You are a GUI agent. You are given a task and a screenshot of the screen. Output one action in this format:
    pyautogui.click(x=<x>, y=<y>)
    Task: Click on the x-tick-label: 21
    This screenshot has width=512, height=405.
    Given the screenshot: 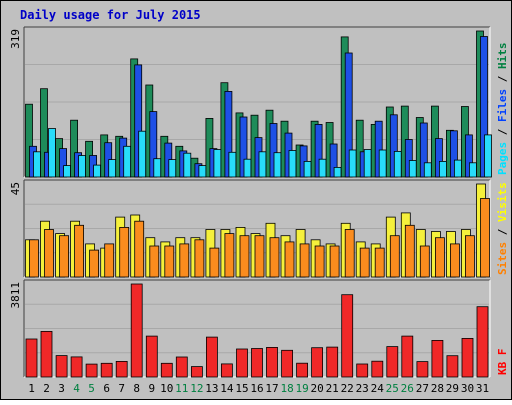 What is the action you would take?
    pyautogui.click(x=332, y=388)
    